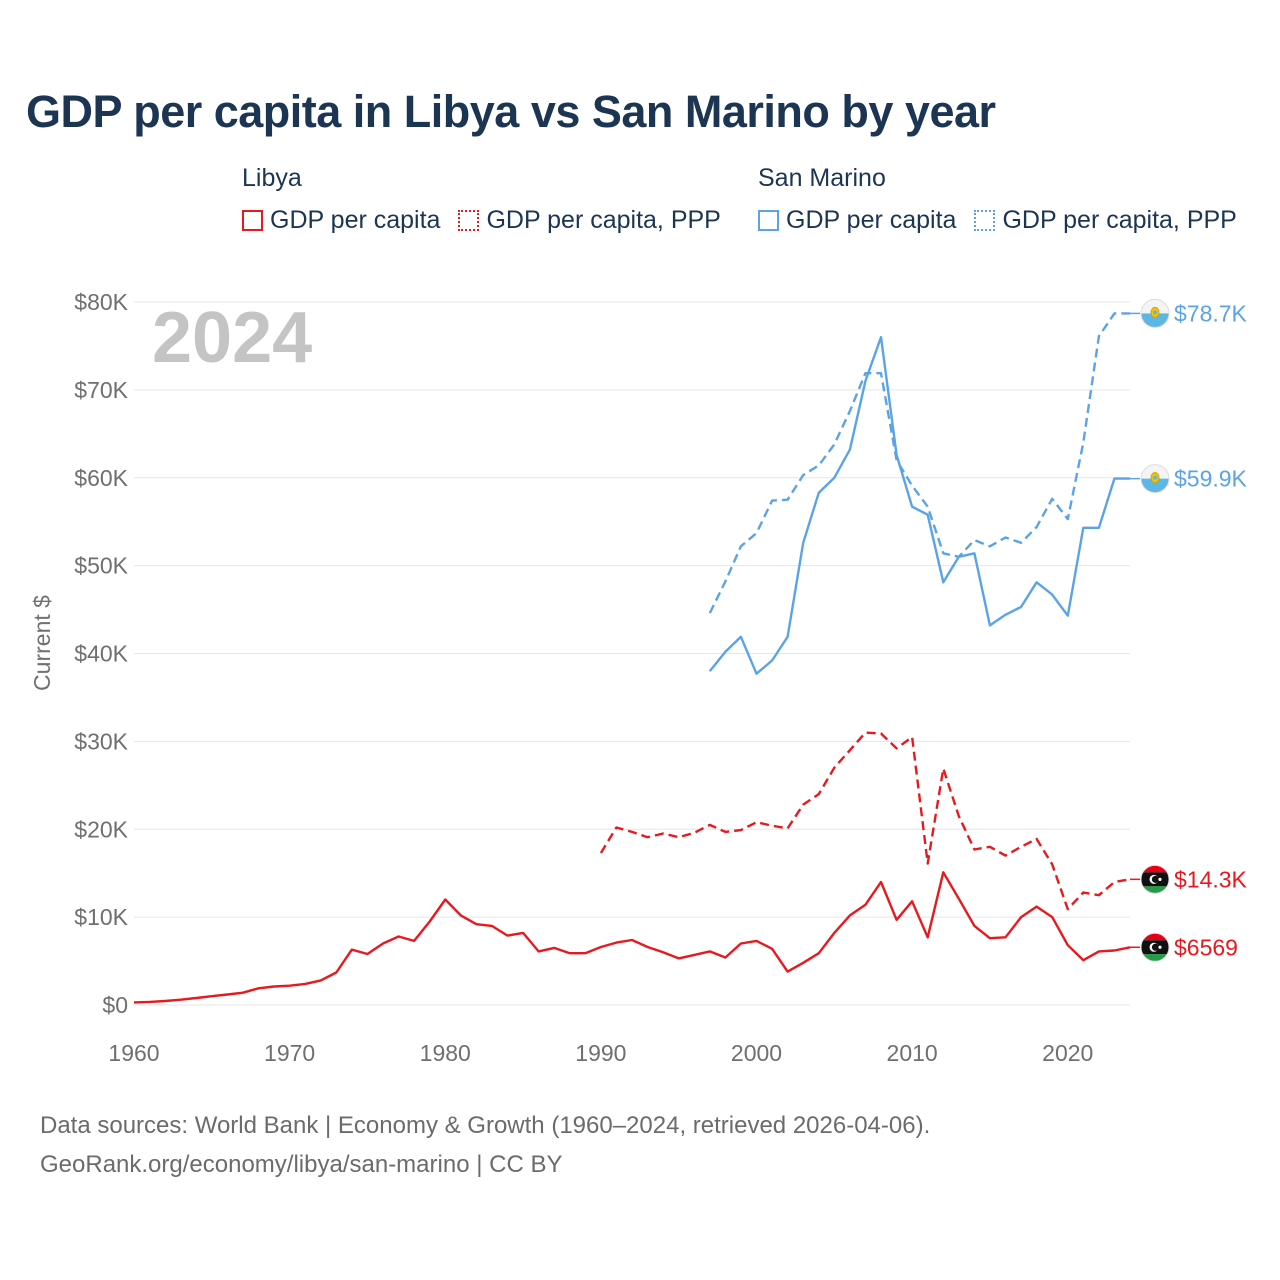  I want to click on y-tick-label: $60K, so click(101, 478).